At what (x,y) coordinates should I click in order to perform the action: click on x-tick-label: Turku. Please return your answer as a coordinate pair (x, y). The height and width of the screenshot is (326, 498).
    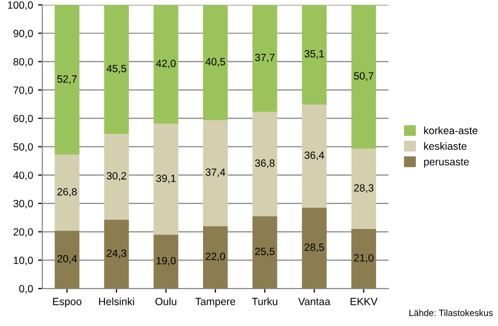
    Looking at the image, I should click on (265, 302).